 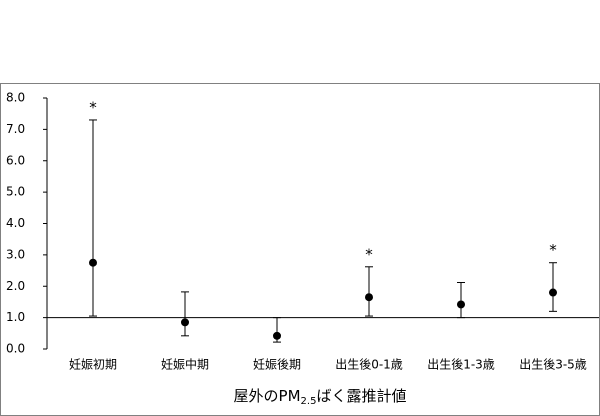 What do you see at coordinates (15, 129) in the screenshot?
I see `y-tick-label: 7.0` at bounding box center [15, 129].